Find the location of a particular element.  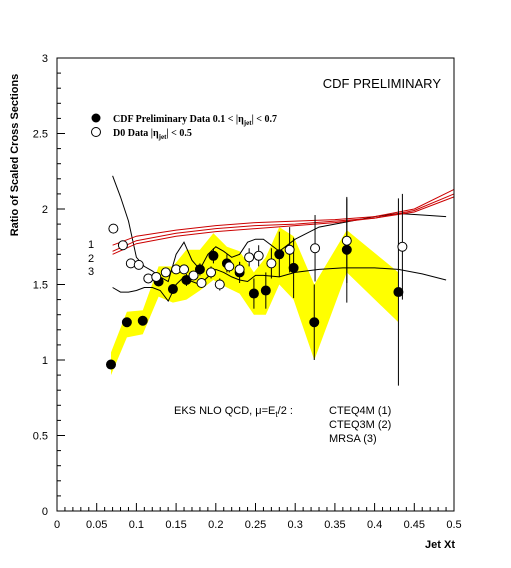

x-tick-label: 0 is located at coordinates (57, 525).